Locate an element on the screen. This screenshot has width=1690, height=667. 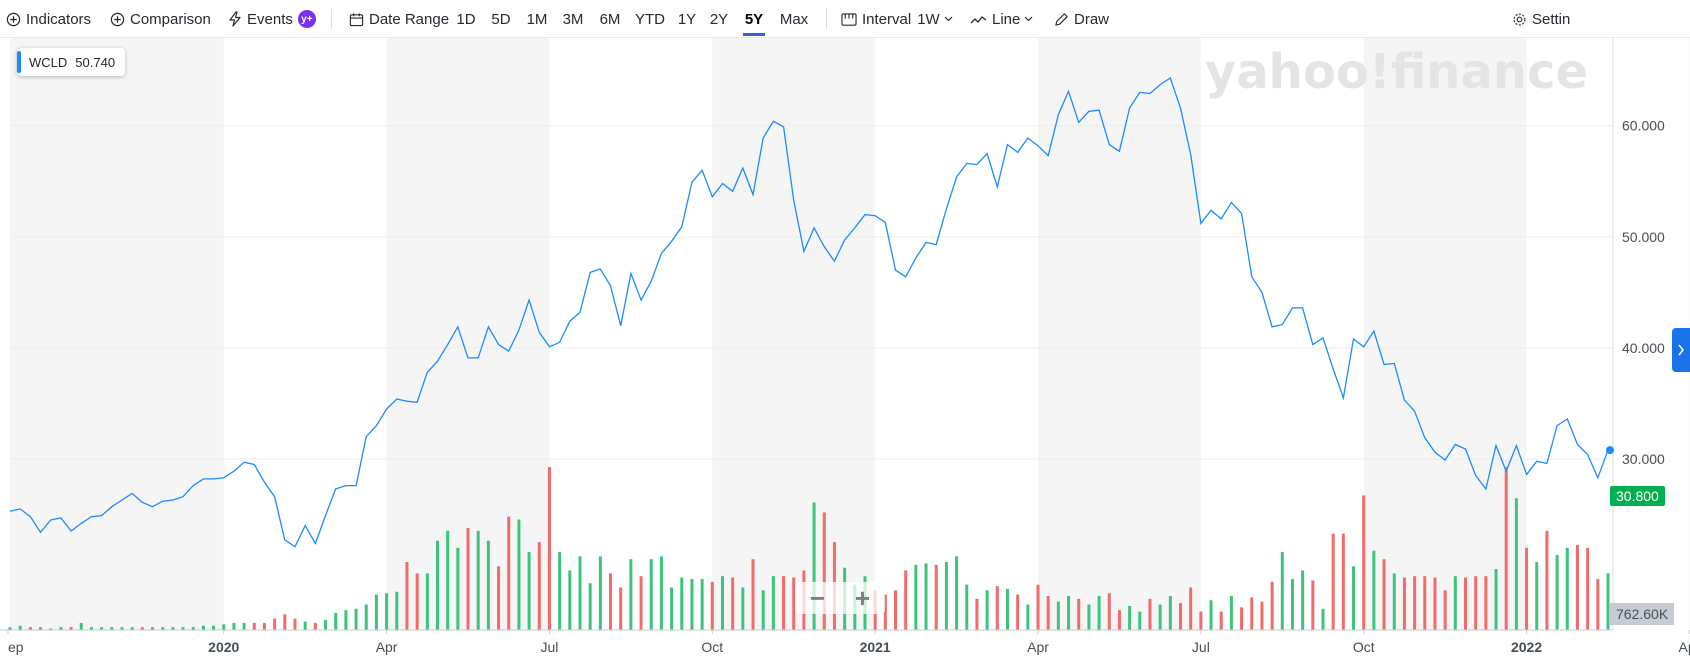
range-1m-button: 1M is located at coordinates (537, 19).